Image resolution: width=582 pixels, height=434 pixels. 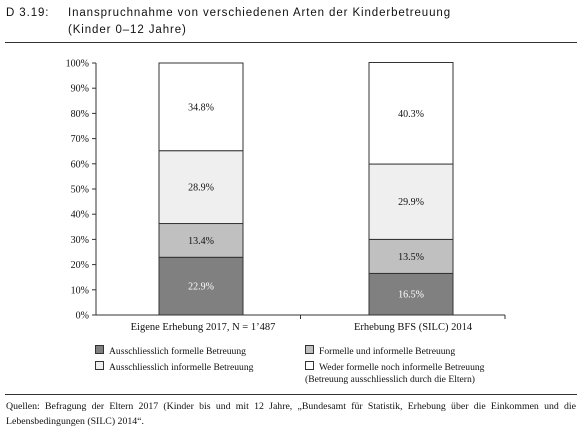 What do you see at coordinates (82, 316) in the screenshot?
I see `y-tick-label-0: 0%` at bounding box center [82, 316].